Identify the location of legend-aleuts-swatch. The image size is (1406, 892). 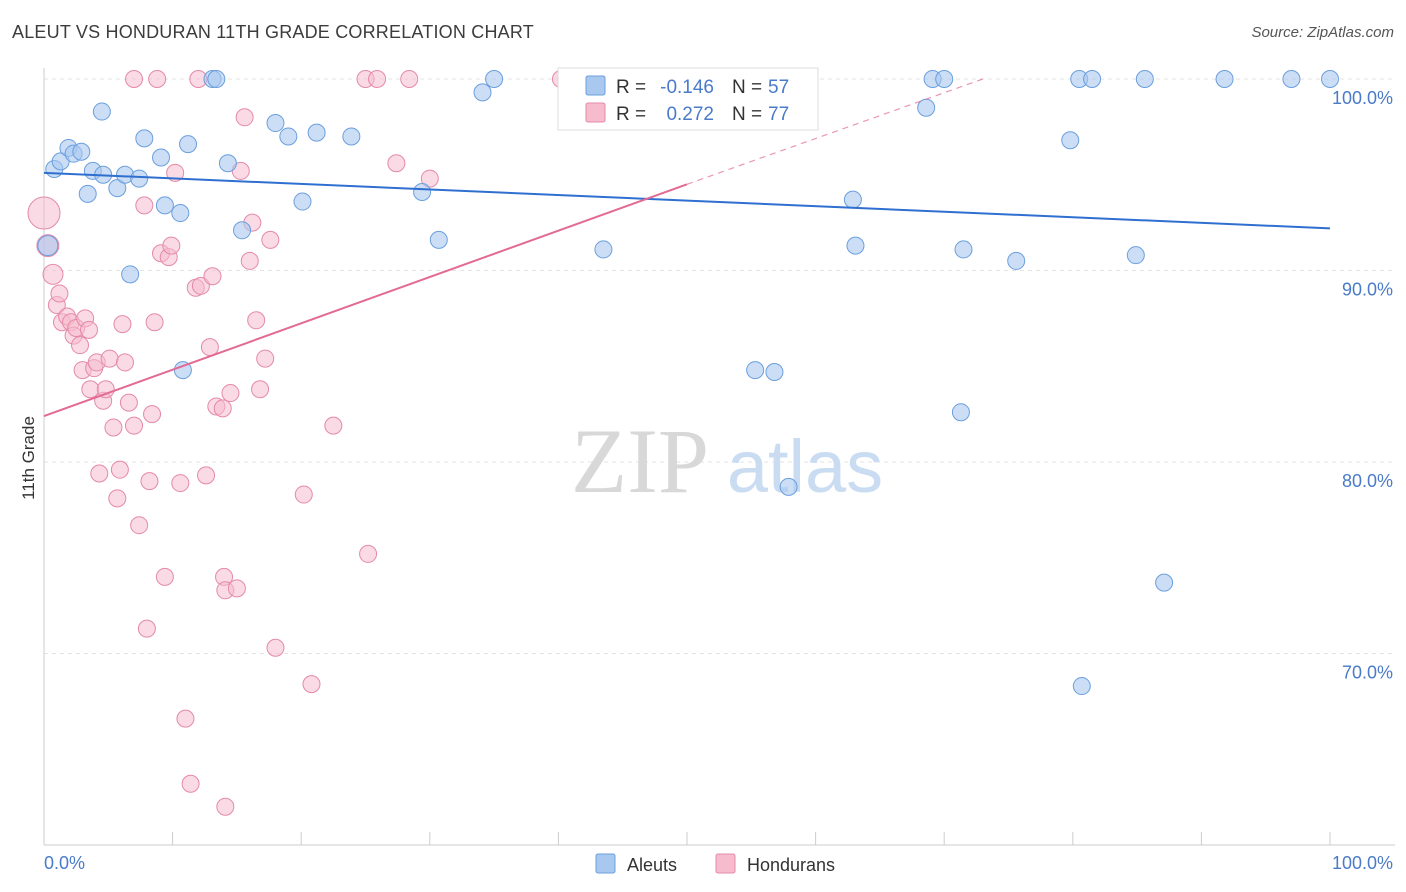
(605, 863).